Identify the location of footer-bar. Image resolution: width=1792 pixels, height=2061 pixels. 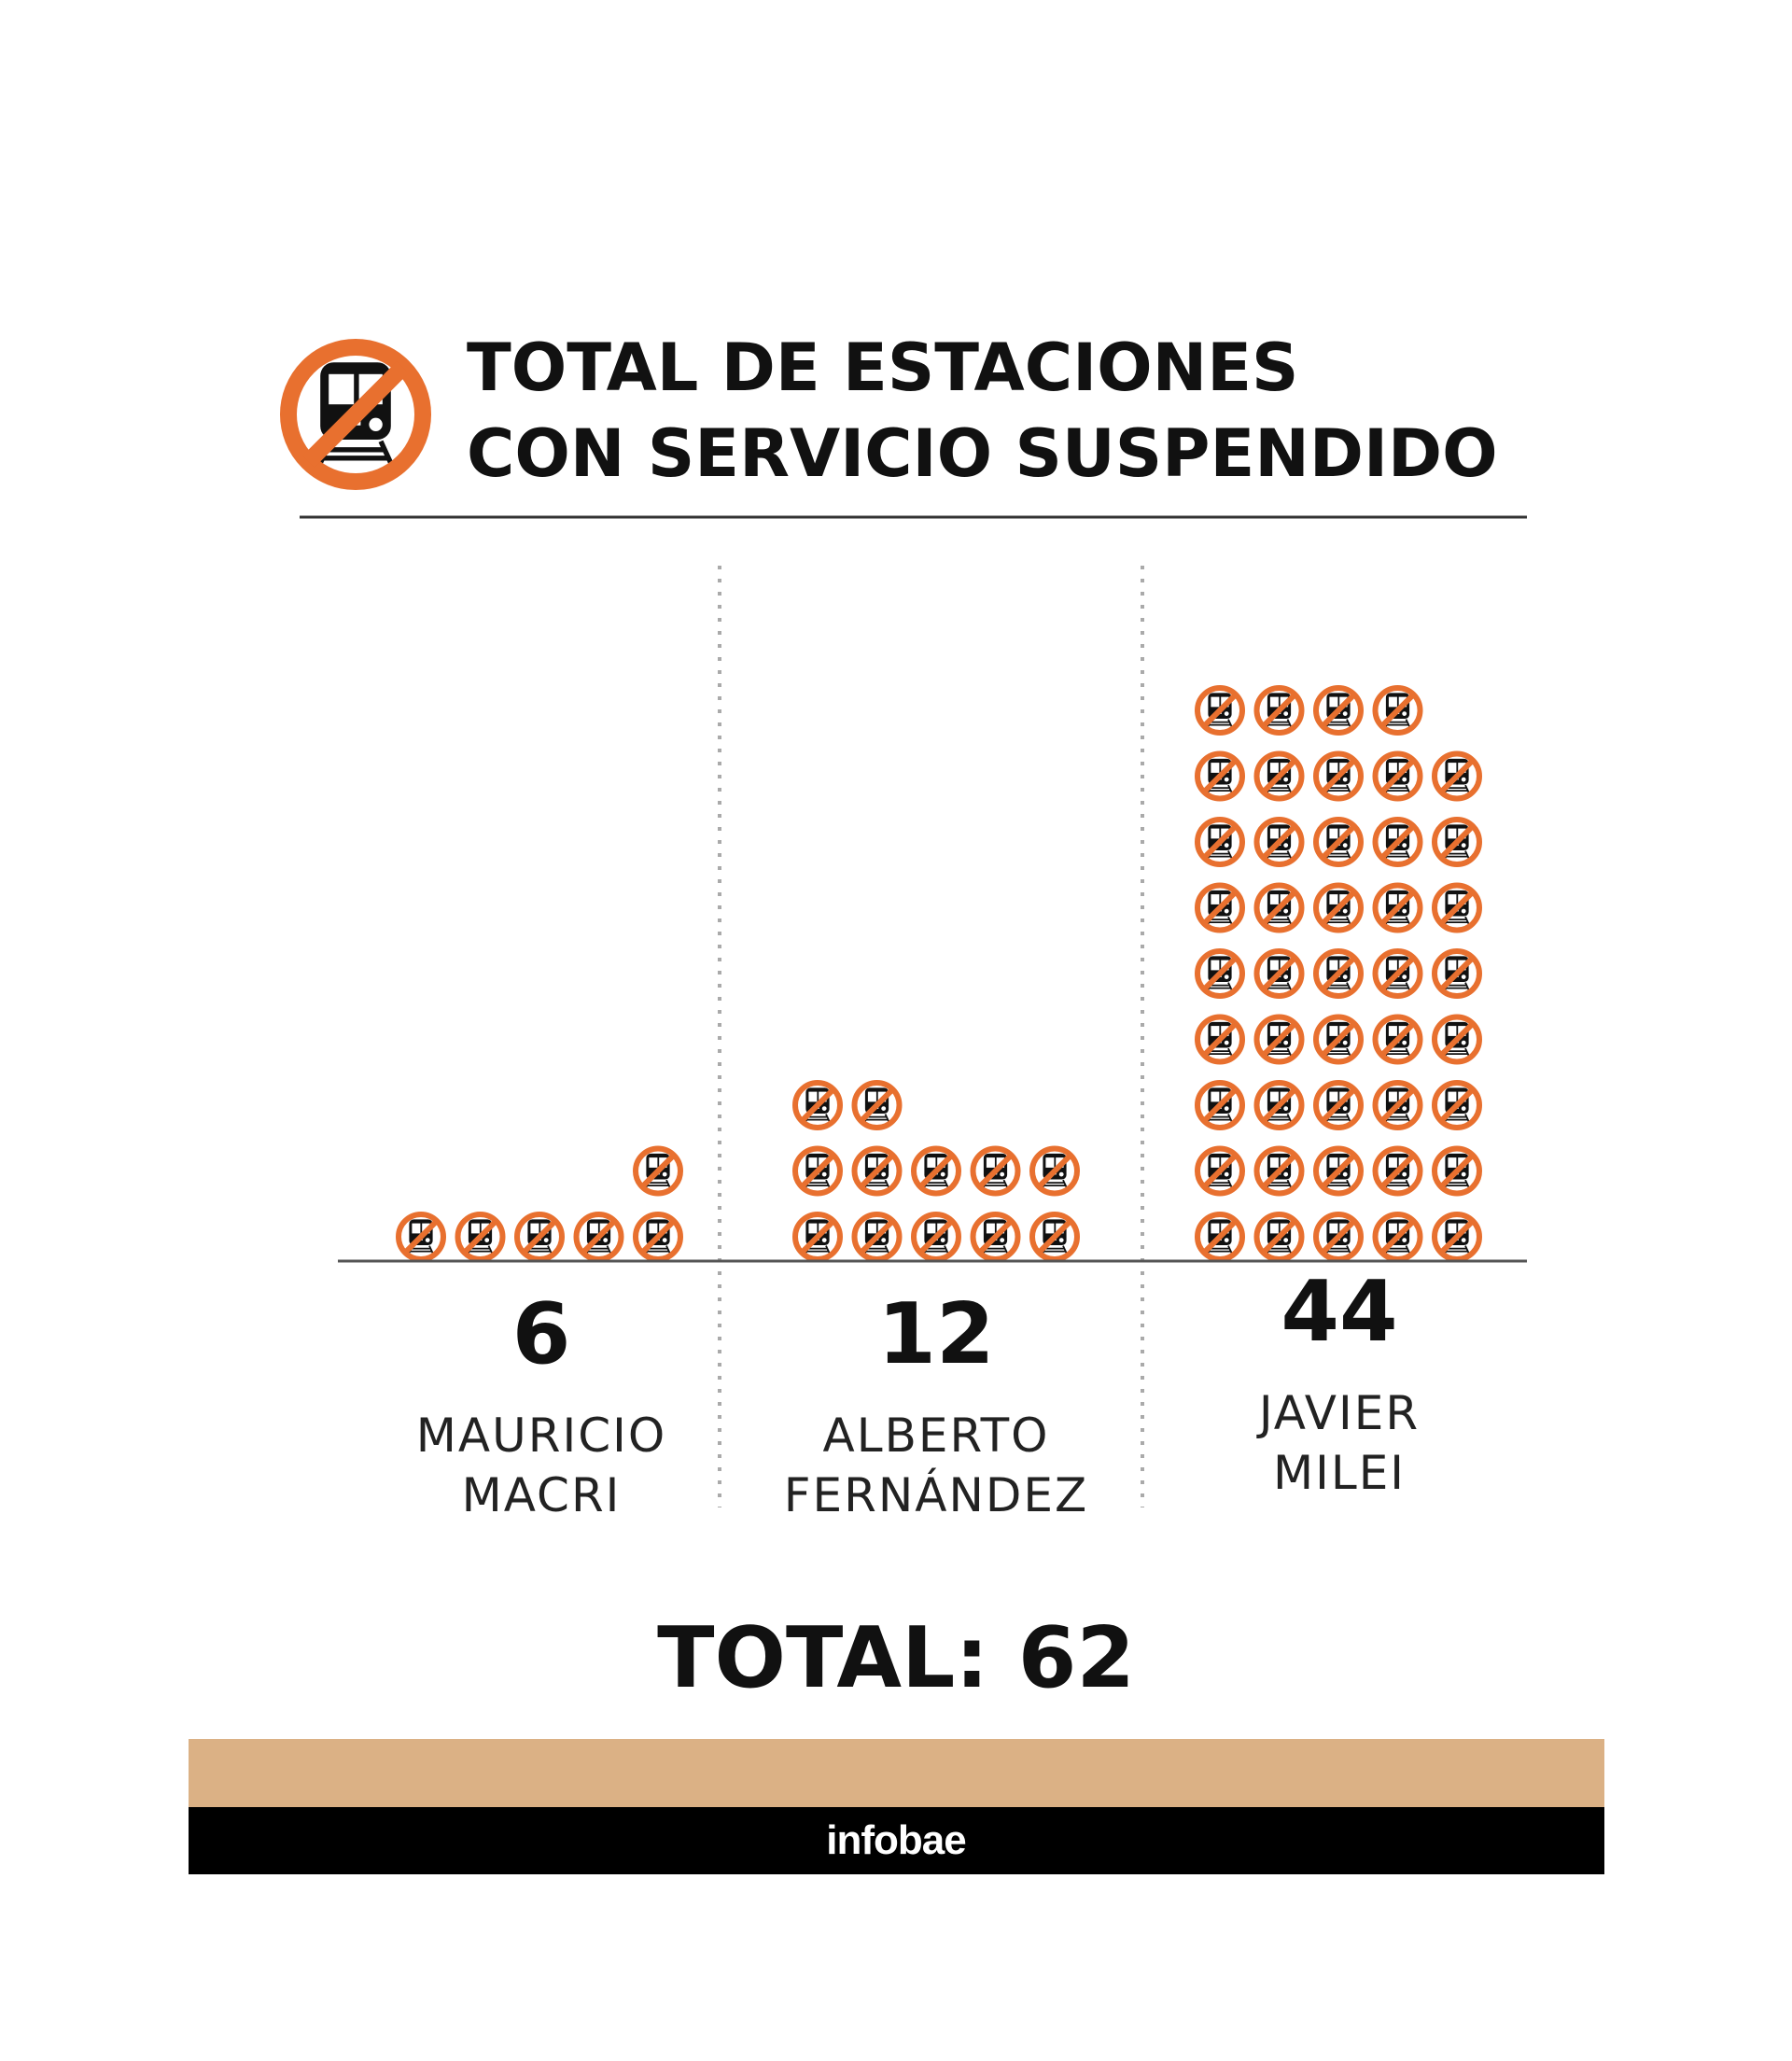
(896, 1840).